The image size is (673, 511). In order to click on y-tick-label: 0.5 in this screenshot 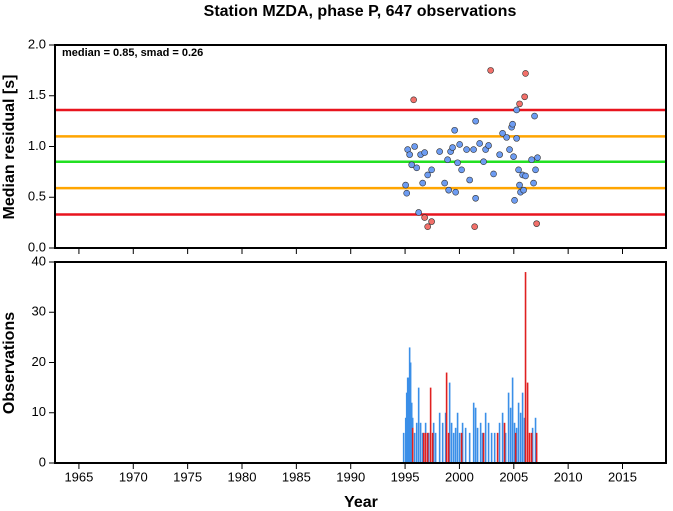, I will do `click(37, 196)`.